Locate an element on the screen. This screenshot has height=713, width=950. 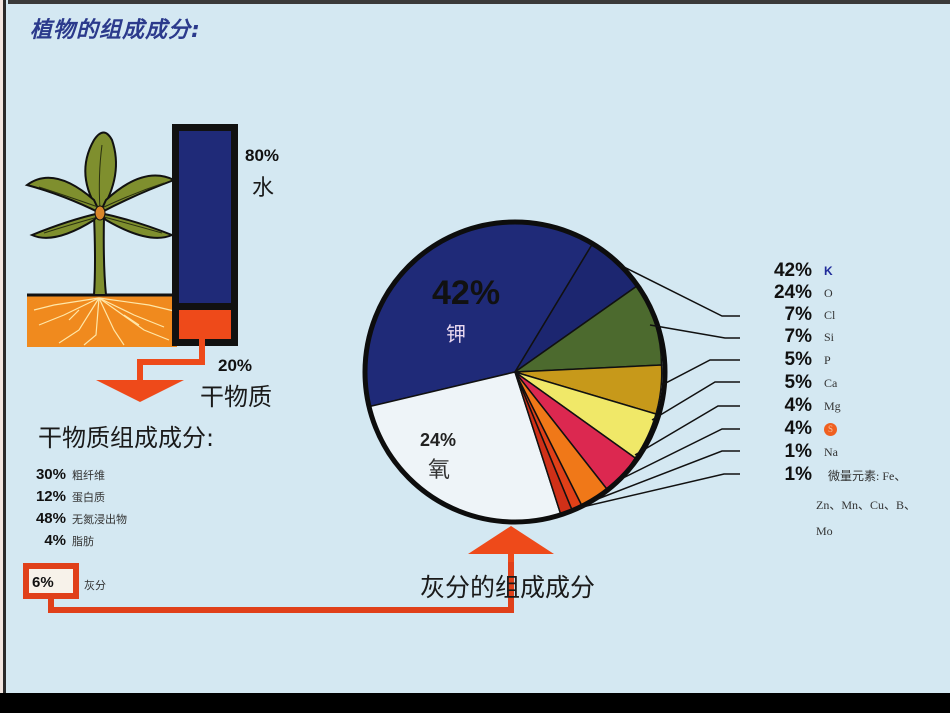
drymatter-label: 干物质 is located at coordinates (236, 397).